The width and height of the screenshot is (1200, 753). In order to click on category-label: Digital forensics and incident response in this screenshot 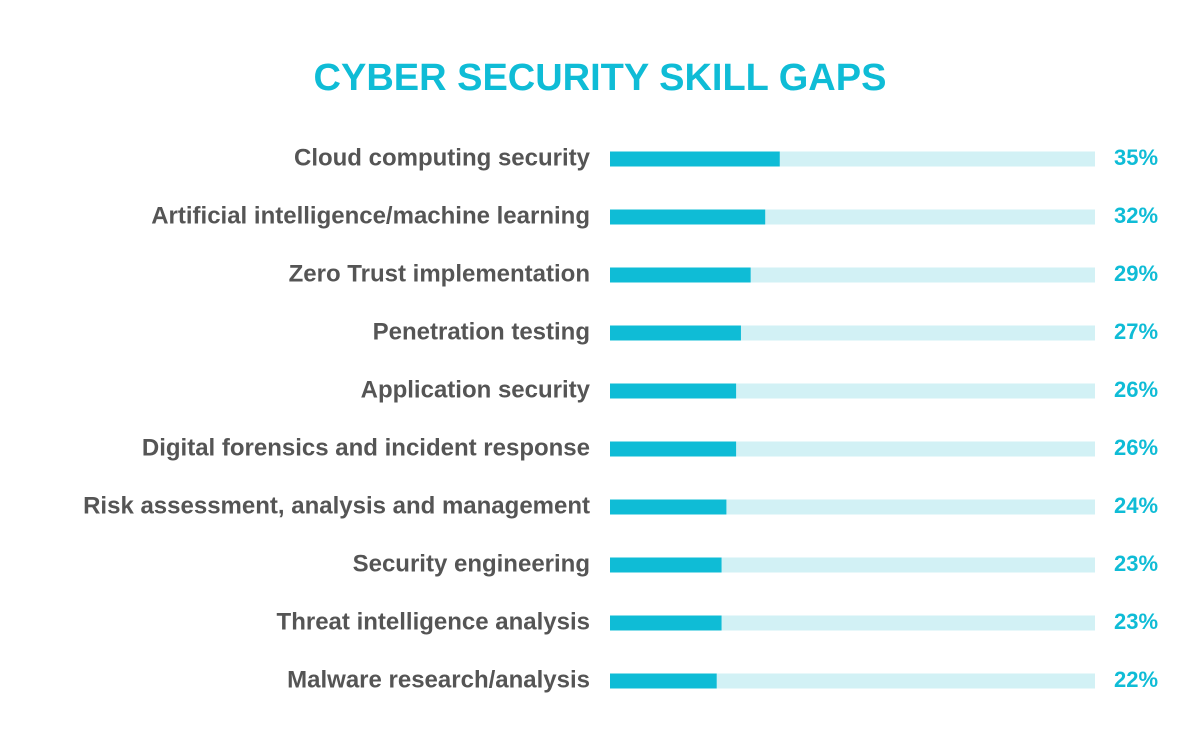, I will do `click(366, 447)`.